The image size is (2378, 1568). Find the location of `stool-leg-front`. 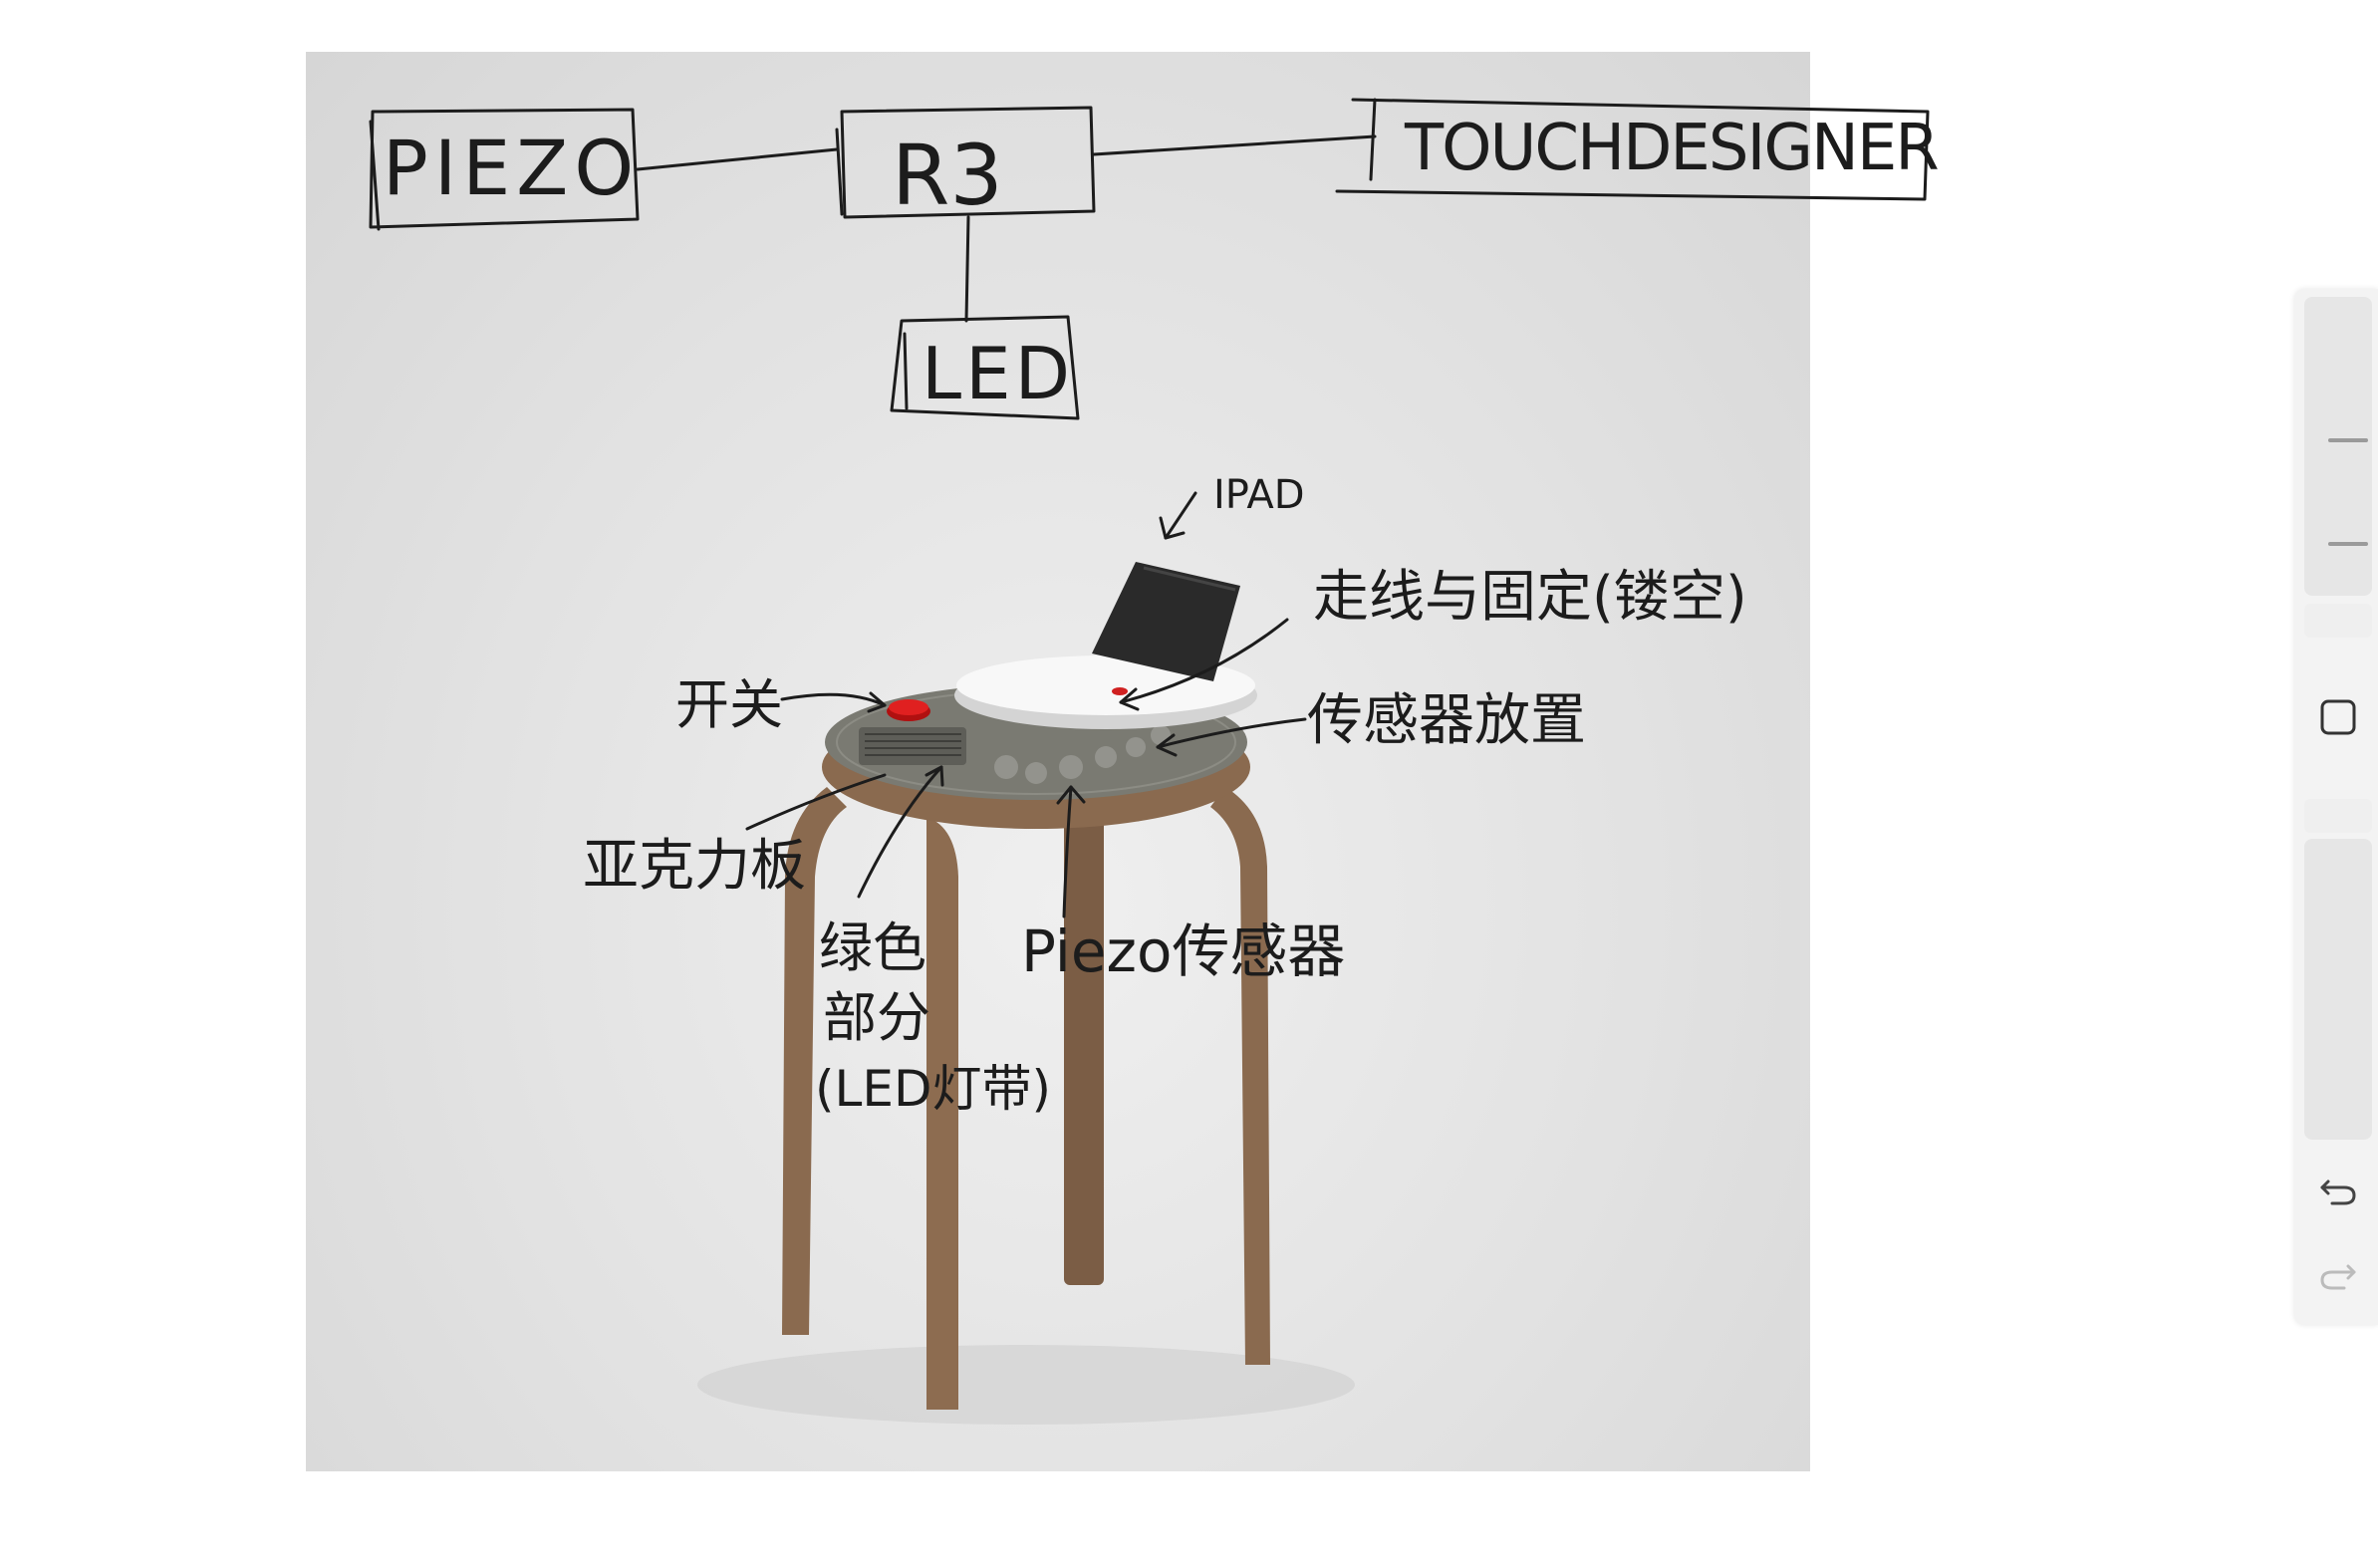

stool-leg-front is located at coordinates (942, 1113).